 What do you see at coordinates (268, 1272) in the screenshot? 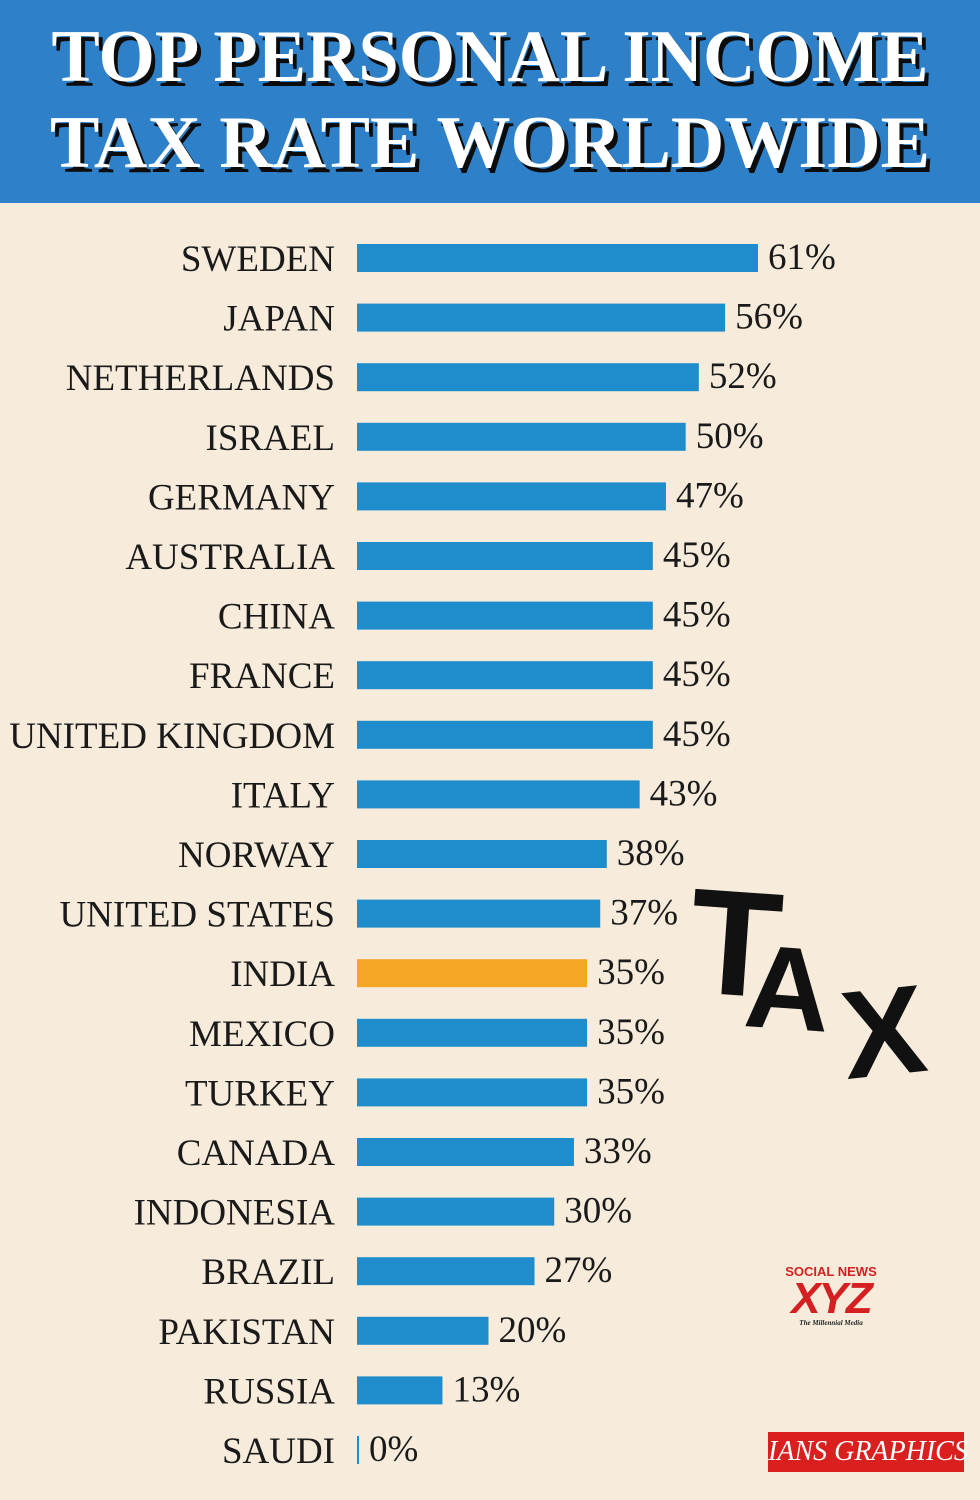
I see `country-label: BRAZIL` at bounding box center [268, 1272].